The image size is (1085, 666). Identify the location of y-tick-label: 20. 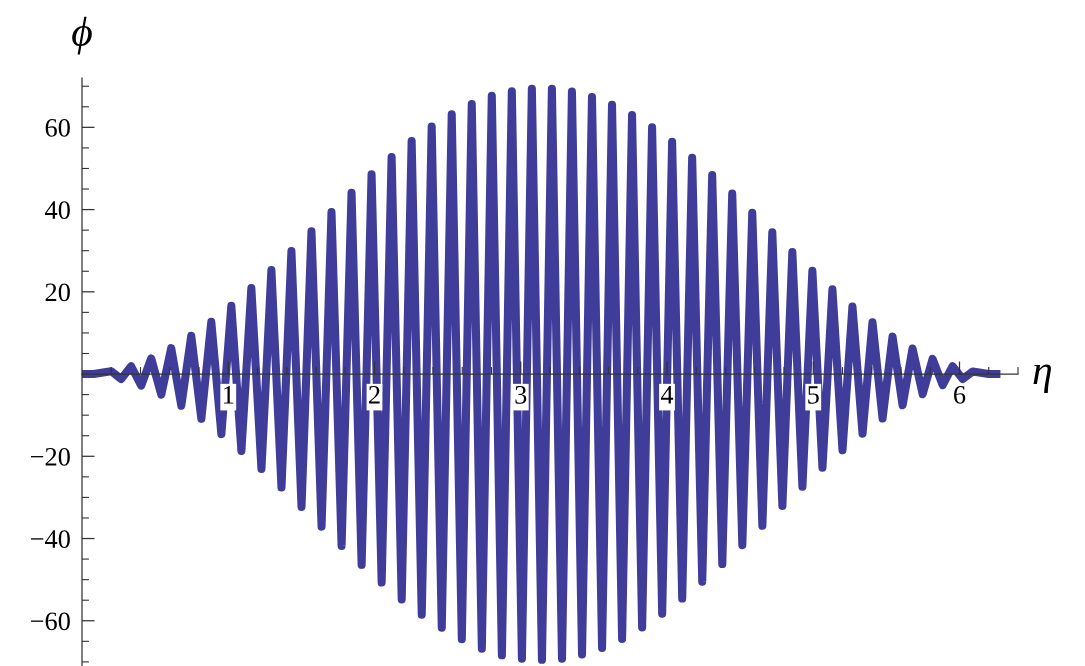
(57, 292).